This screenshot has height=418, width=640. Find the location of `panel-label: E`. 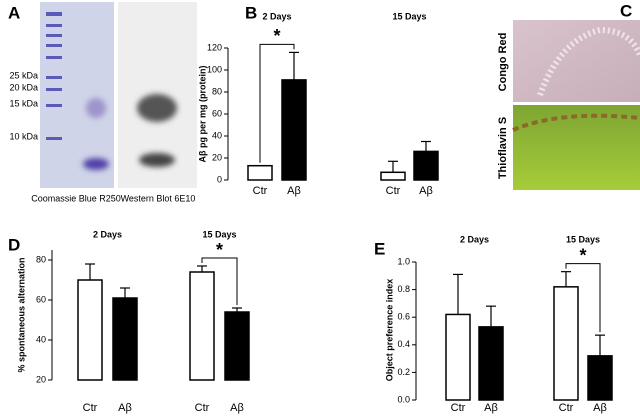

panel-label: E is located at coordinates (379, 248).